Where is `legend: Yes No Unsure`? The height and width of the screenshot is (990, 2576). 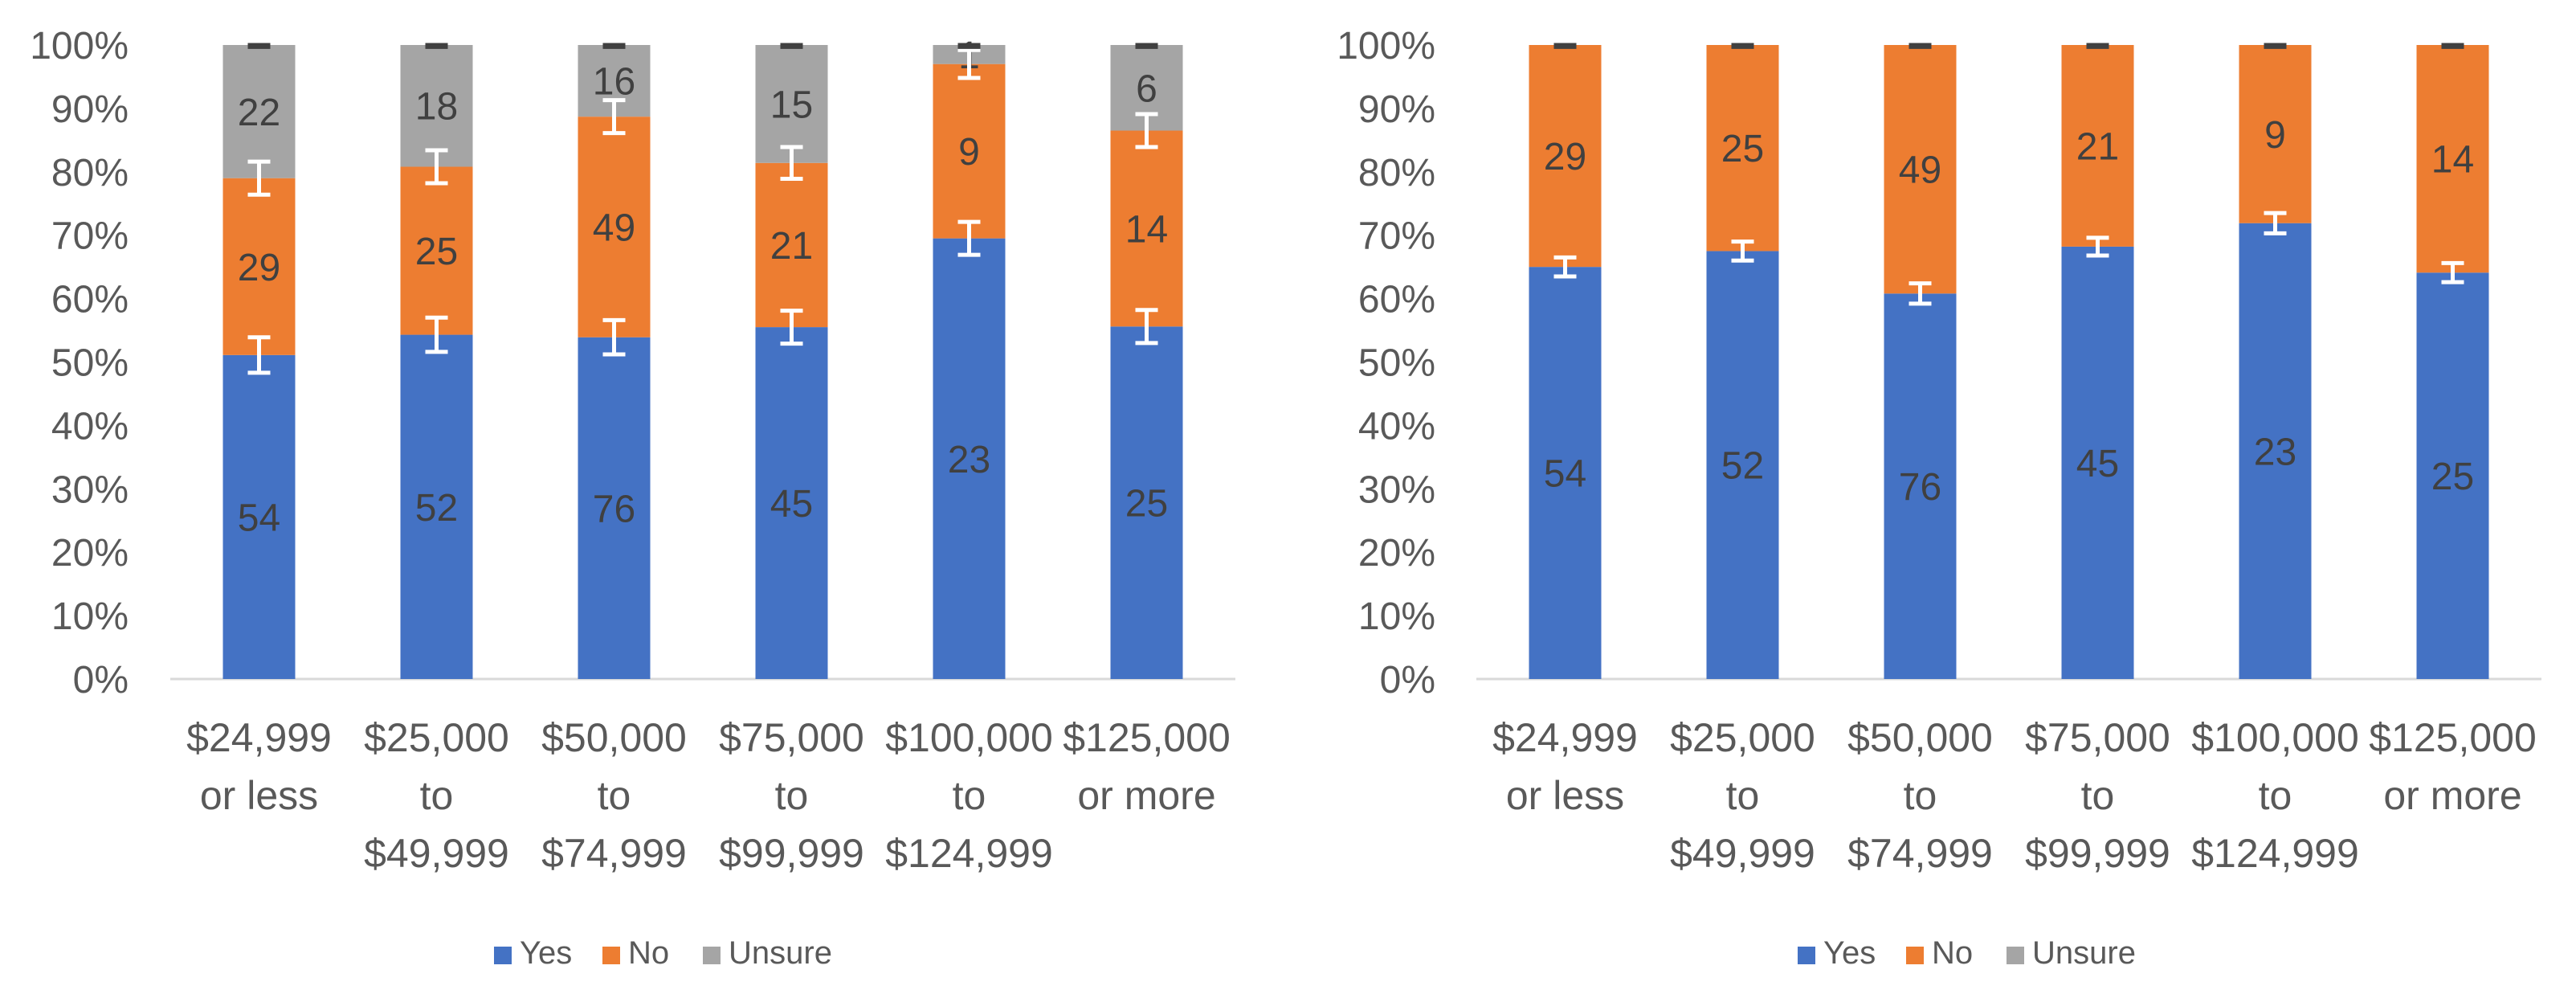 legend: Yes No Unsure is located at coordinates (1967, 953).